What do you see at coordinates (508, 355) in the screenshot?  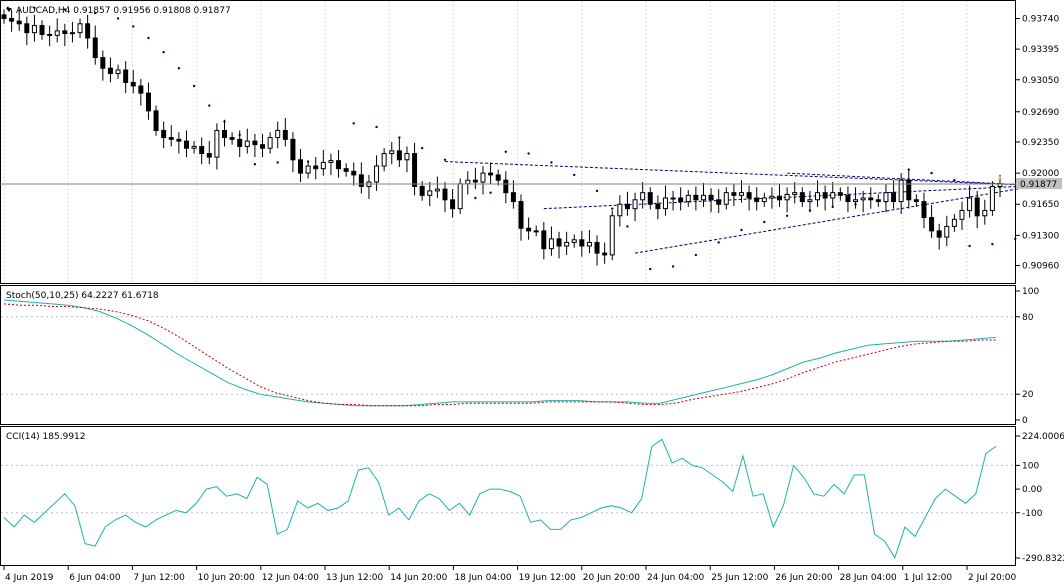 I see `stochastic-levels` at bounding box center [508, 355].